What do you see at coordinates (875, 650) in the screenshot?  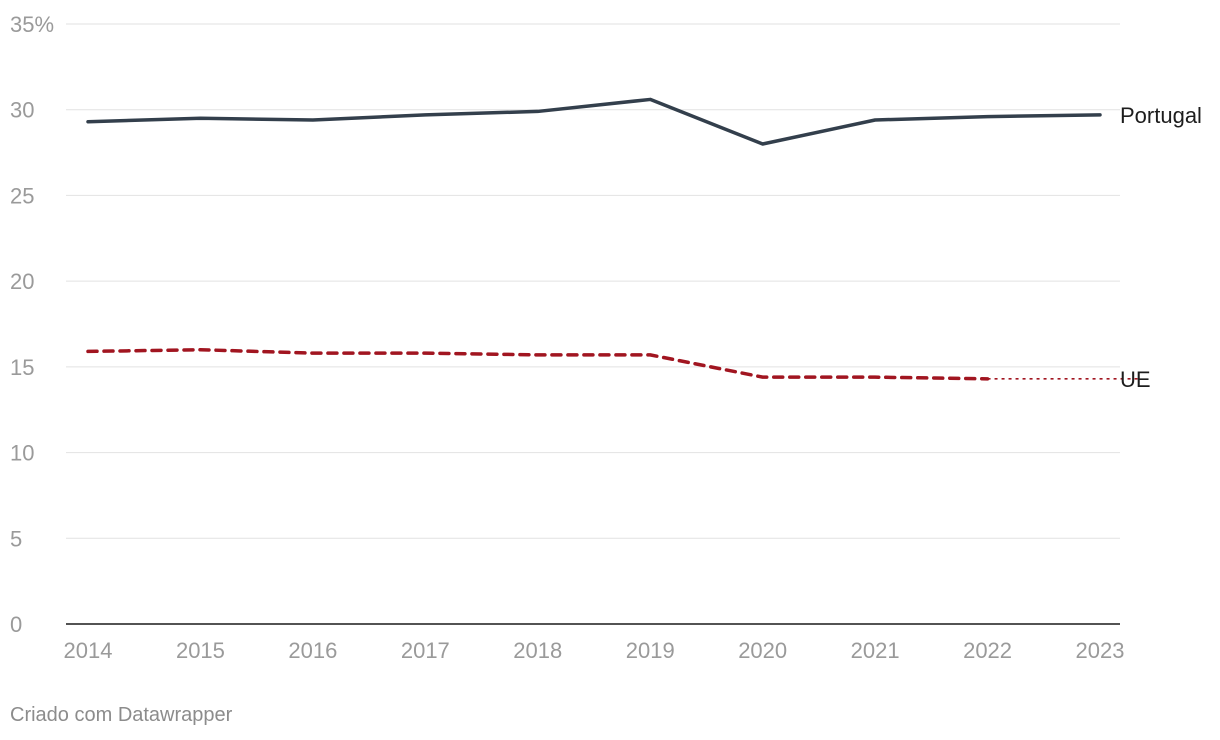 I see `x-tick-label: 2021` at bounding box center [875, 650].